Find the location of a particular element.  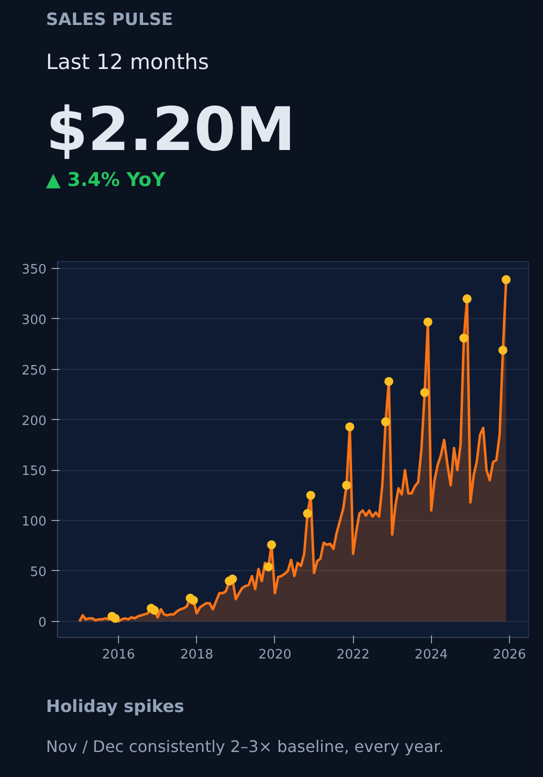

x-tick-label: 2016 is located at coordinates (119, 655).